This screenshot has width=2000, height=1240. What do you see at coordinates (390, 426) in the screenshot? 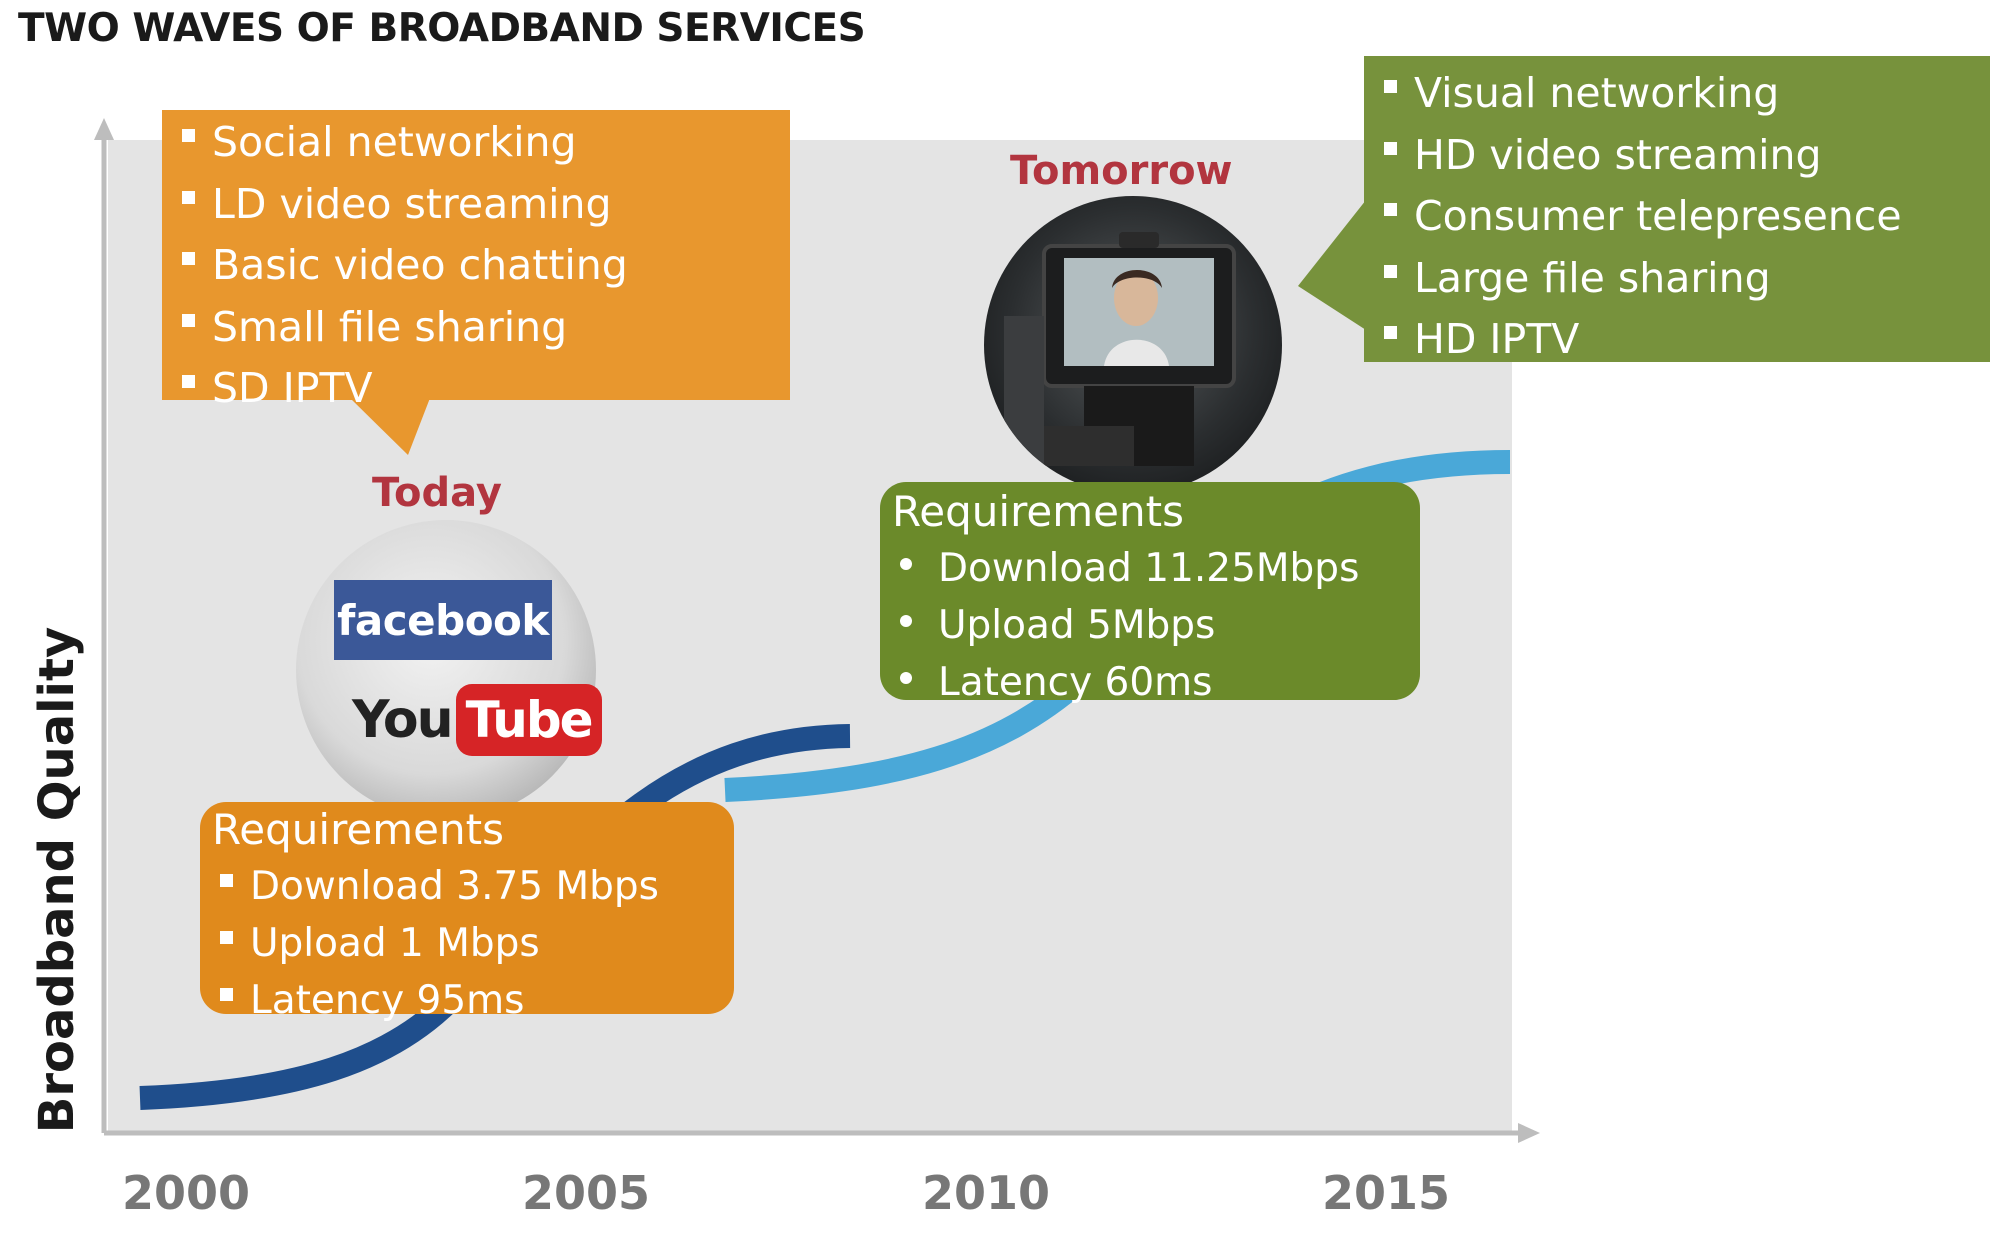
I see `today-callout-pointer` at bounding box center [390, 426].